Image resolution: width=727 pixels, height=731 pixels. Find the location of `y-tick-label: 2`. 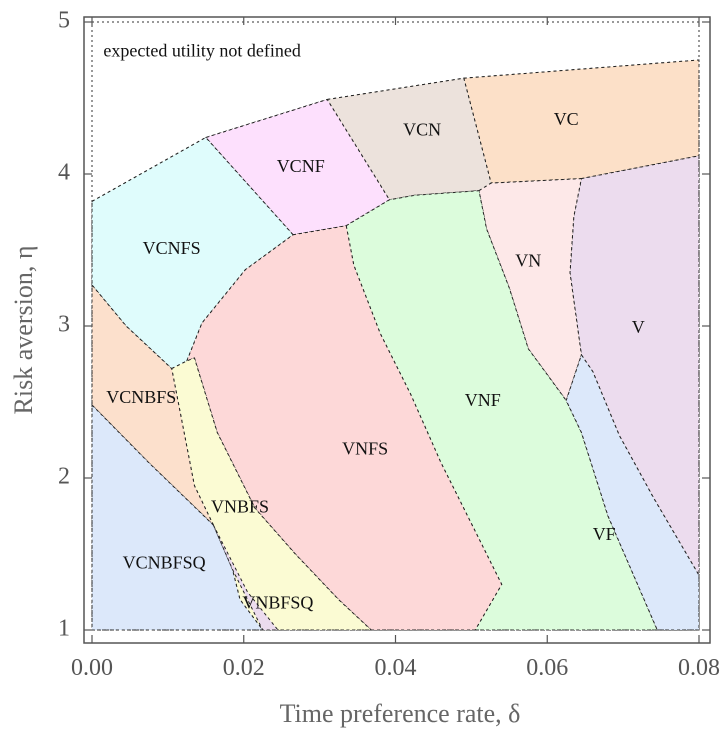

y-tick-label: 2 is located at coordinates (64, 477).